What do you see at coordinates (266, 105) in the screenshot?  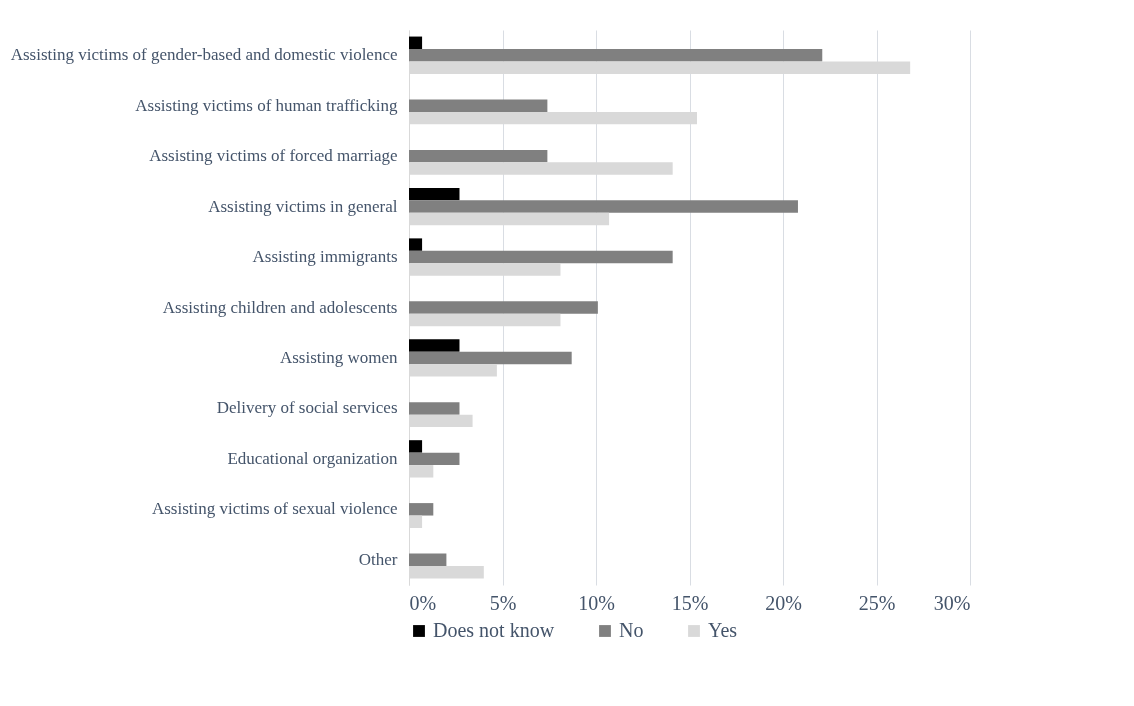 I see `y-tick-label: Assisting victims of human trafficking` at bounding box center [266, 105].